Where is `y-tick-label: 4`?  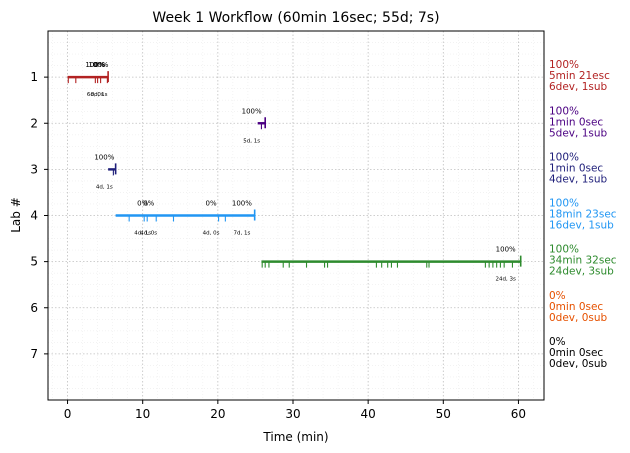
y-tick-label: 4 is located at coordinates (34, 216).